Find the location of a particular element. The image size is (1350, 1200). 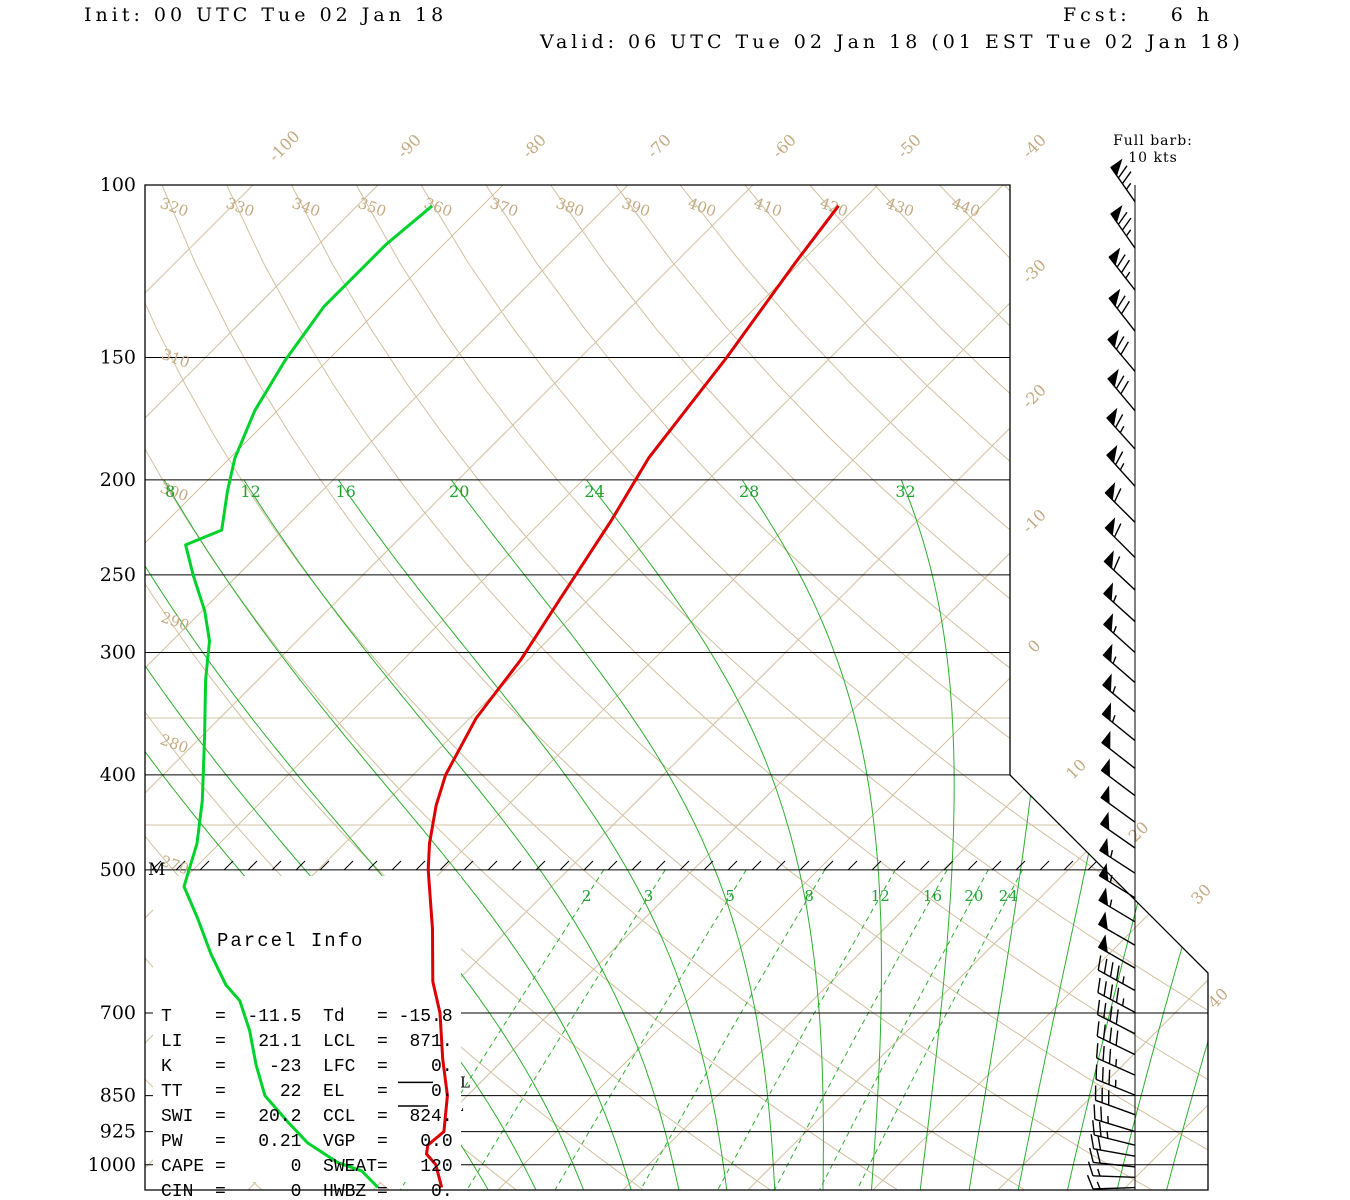

moist-adiabat-label: 28 is located at coordinates (749, 491).